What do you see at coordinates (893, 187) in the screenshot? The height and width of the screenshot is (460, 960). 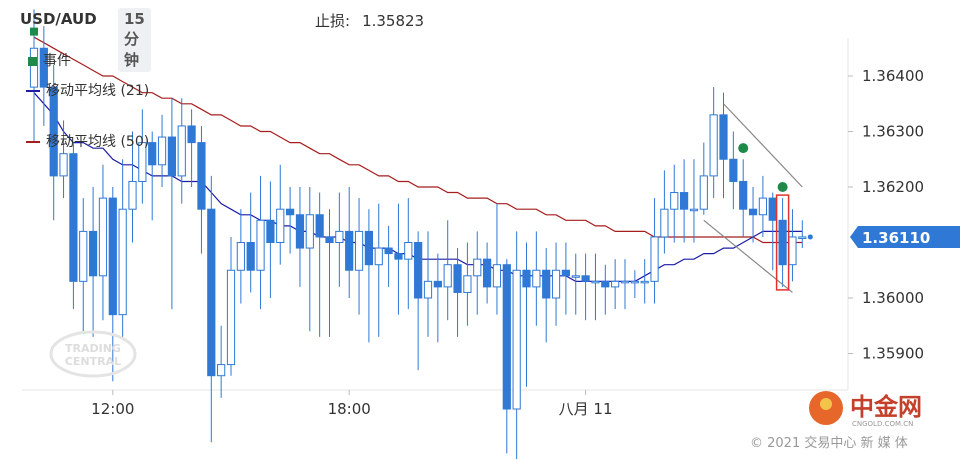 I see `y-tick-label: 1.36200` at bounding box center [893, 187].